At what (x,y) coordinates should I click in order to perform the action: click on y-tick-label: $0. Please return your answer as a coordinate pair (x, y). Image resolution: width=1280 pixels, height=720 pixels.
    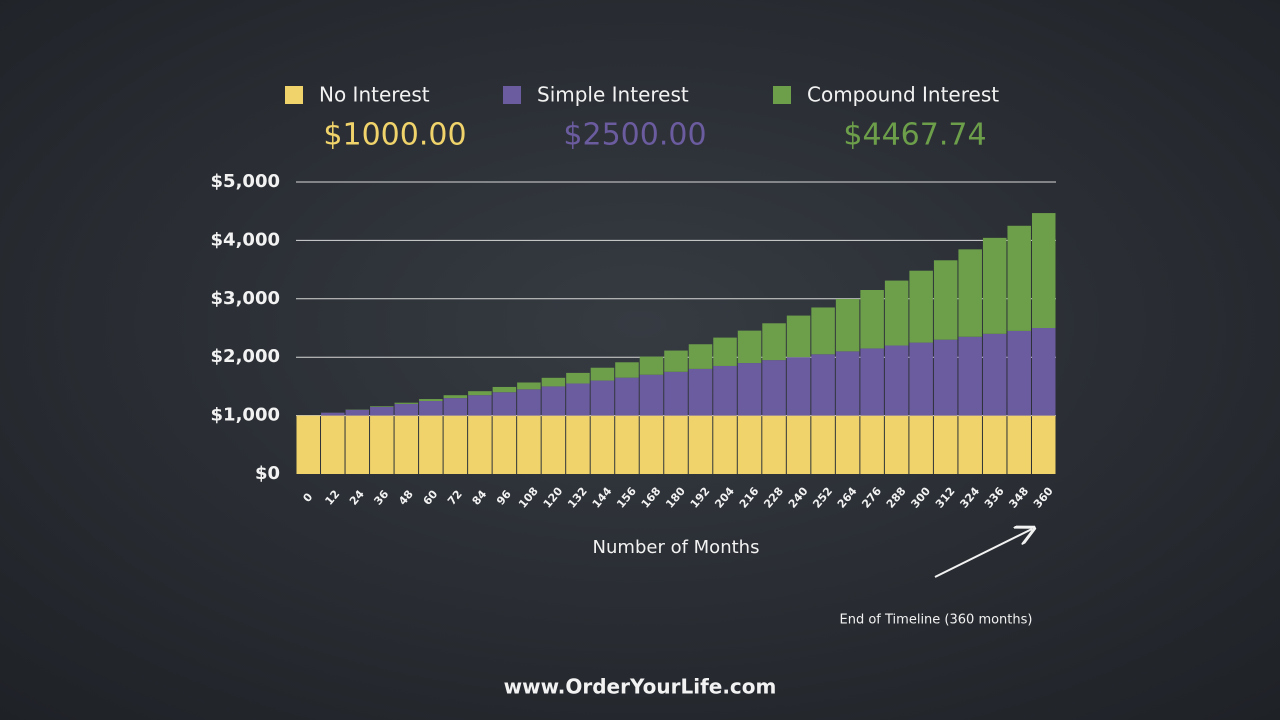
    Looking at the image, I should click on (267, 473).